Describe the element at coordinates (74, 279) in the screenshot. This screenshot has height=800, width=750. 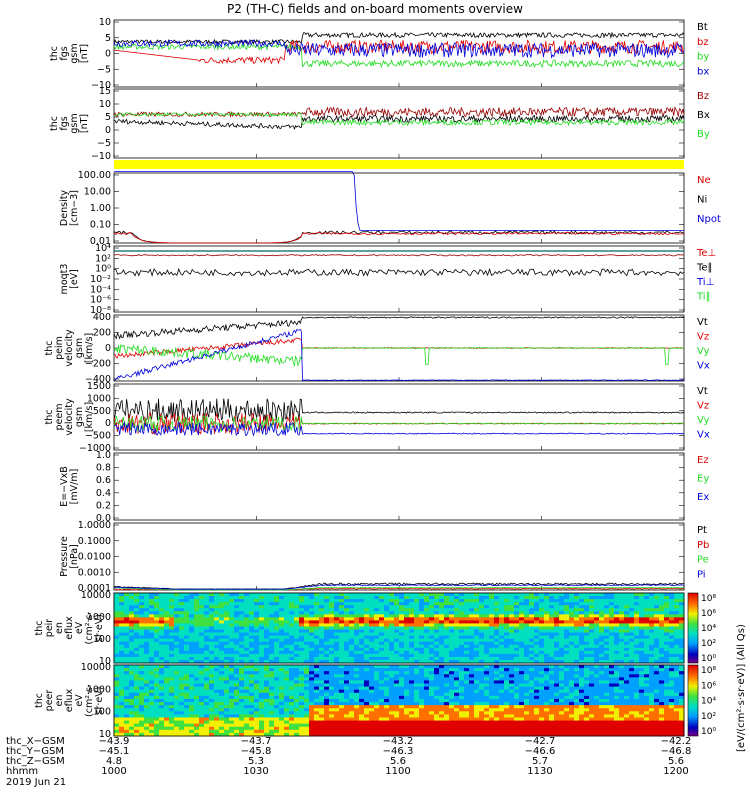
I see `ylabel-line: [eV]` at that location.